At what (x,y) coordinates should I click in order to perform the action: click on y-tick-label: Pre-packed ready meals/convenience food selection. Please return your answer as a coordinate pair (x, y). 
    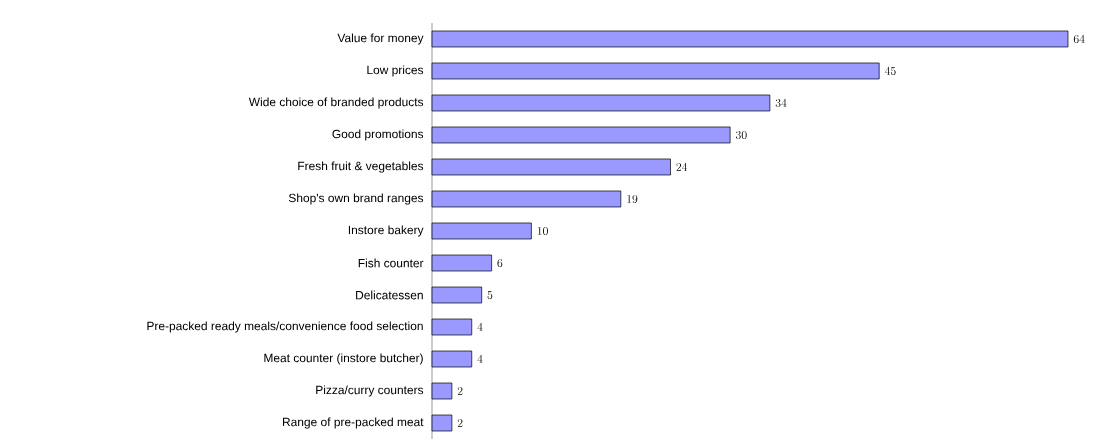
    Looking at the image, I should click on (285, 327).